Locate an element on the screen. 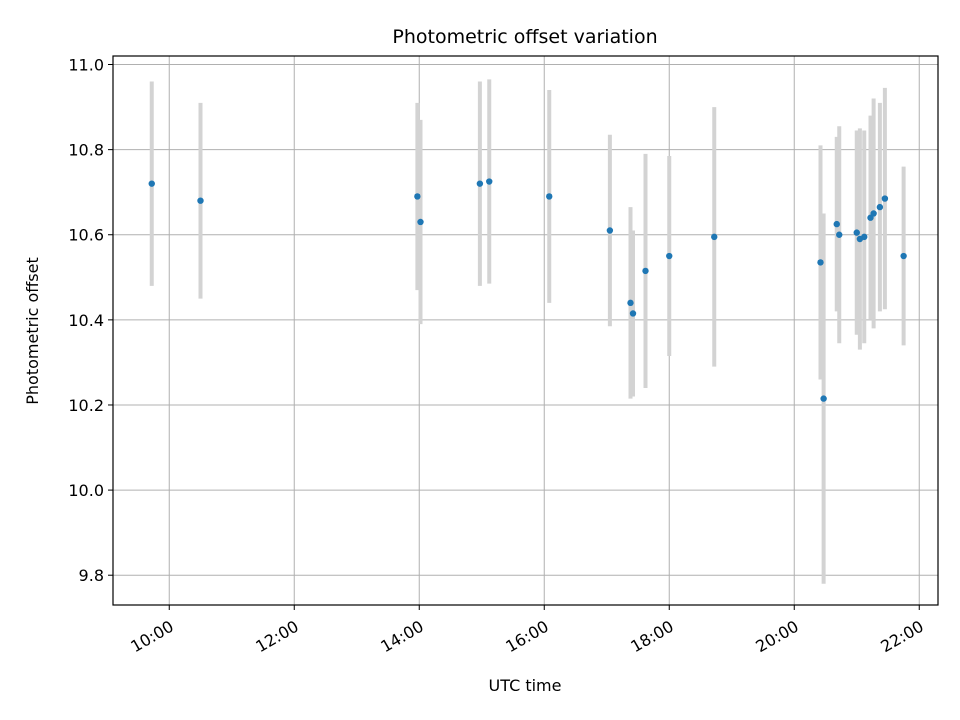 This screenshot has height=720, width=960. y-tick-label: 10.4 is located at coordinates (86, 320).